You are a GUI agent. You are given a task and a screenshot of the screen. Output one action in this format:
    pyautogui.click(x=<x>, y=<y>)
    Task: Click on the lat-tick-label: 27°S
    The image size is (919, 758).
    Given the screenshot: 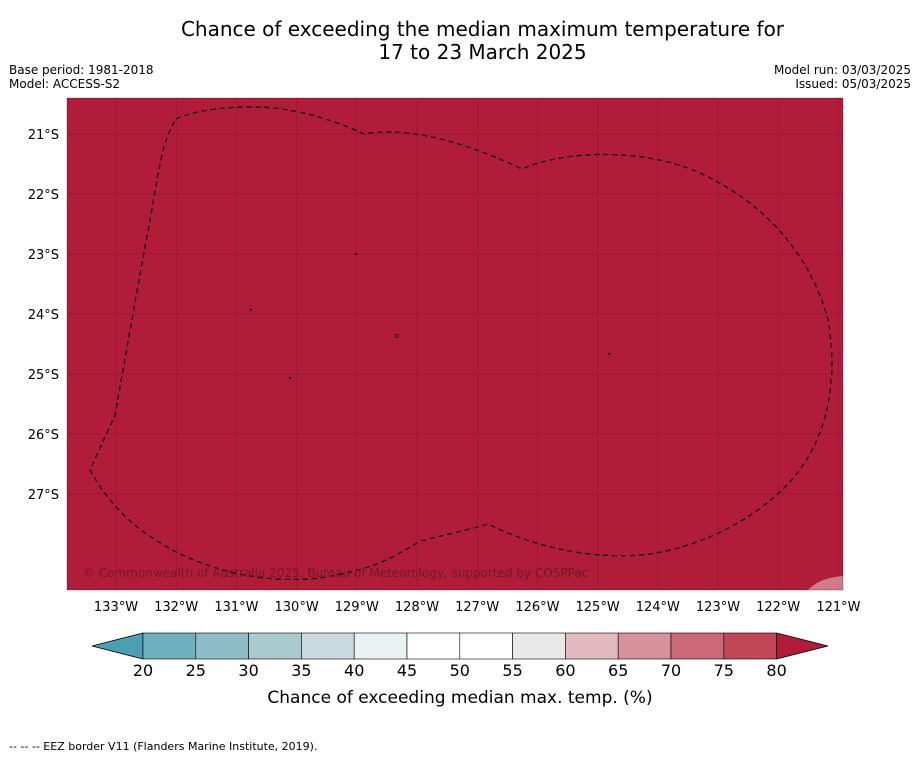 What is the action you would take?
    pyautogui.click(x=43, y=495)
    